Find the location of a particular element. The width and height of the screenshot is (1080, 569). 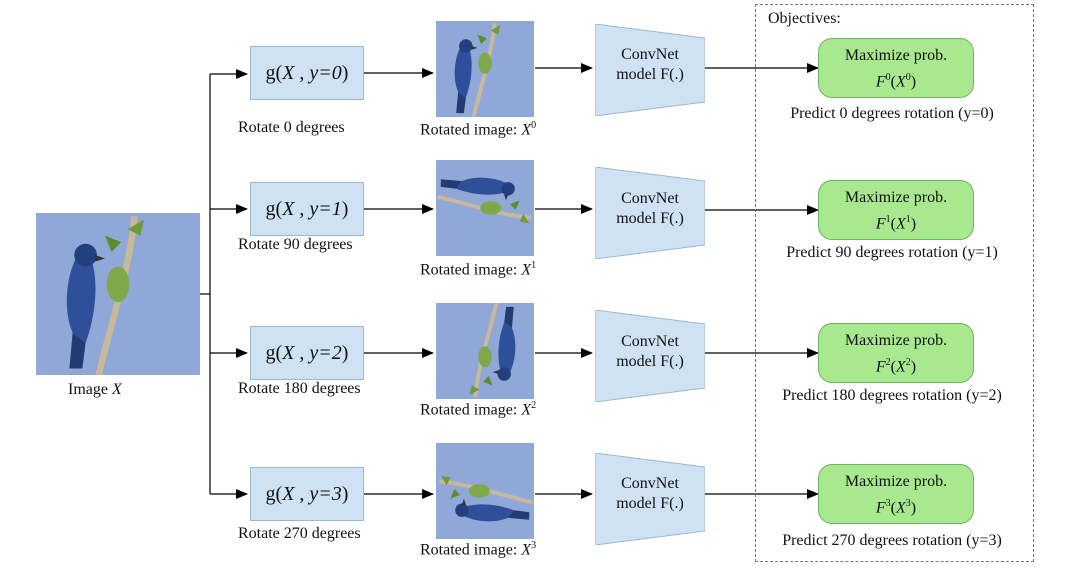

rotated-sup: 3 is located at coordinates (534, 545).